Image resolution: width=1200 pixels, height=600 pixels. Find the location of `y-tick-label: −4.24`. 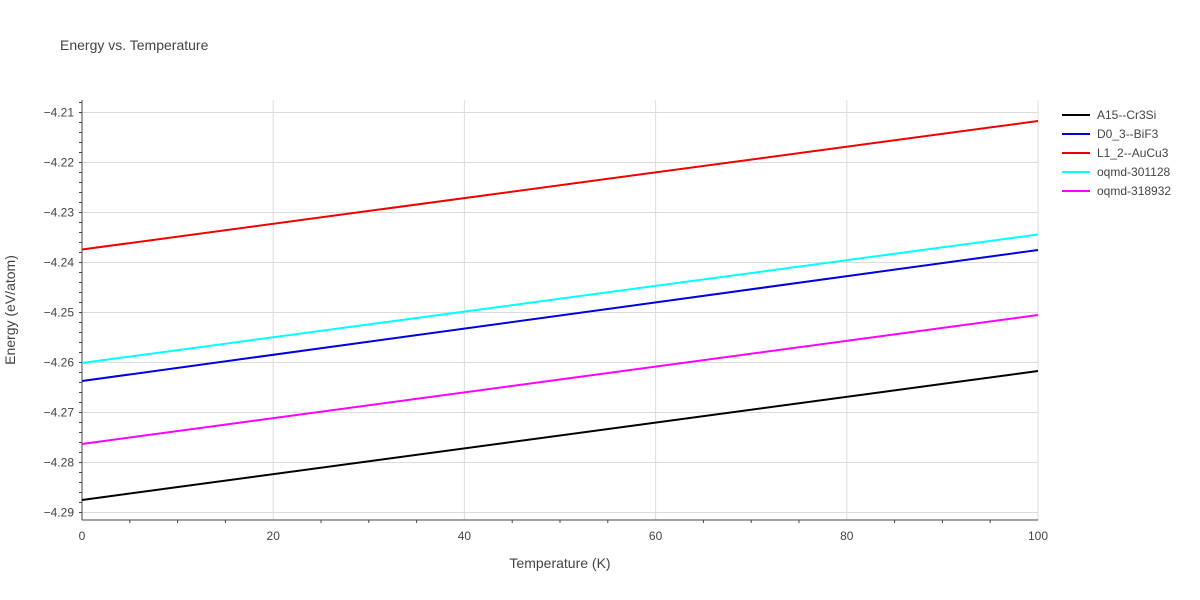

y-tick-label: −4.24 is located at coordinates (59, 263).